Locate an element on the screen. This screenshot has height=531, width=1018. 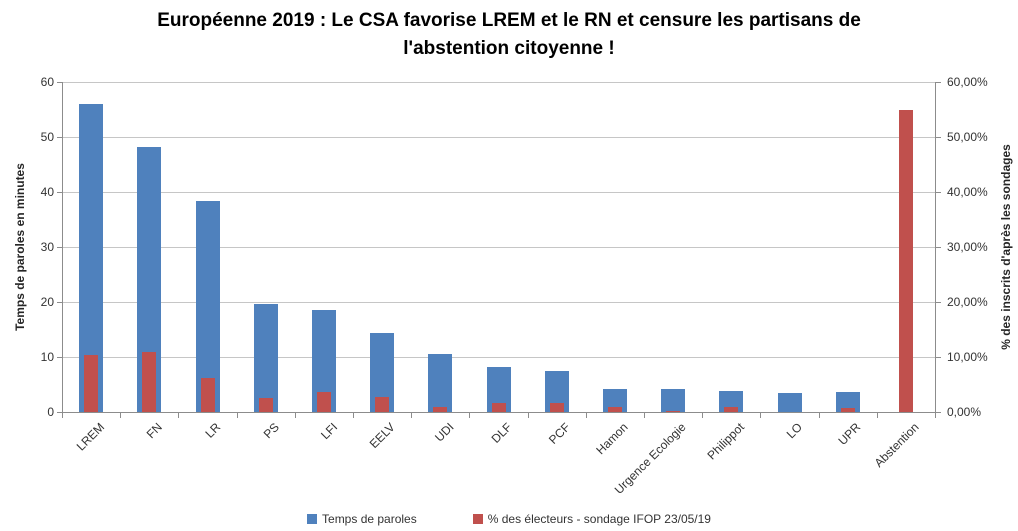
x-category-label-fn: FN is located at coordinates (154, 431).